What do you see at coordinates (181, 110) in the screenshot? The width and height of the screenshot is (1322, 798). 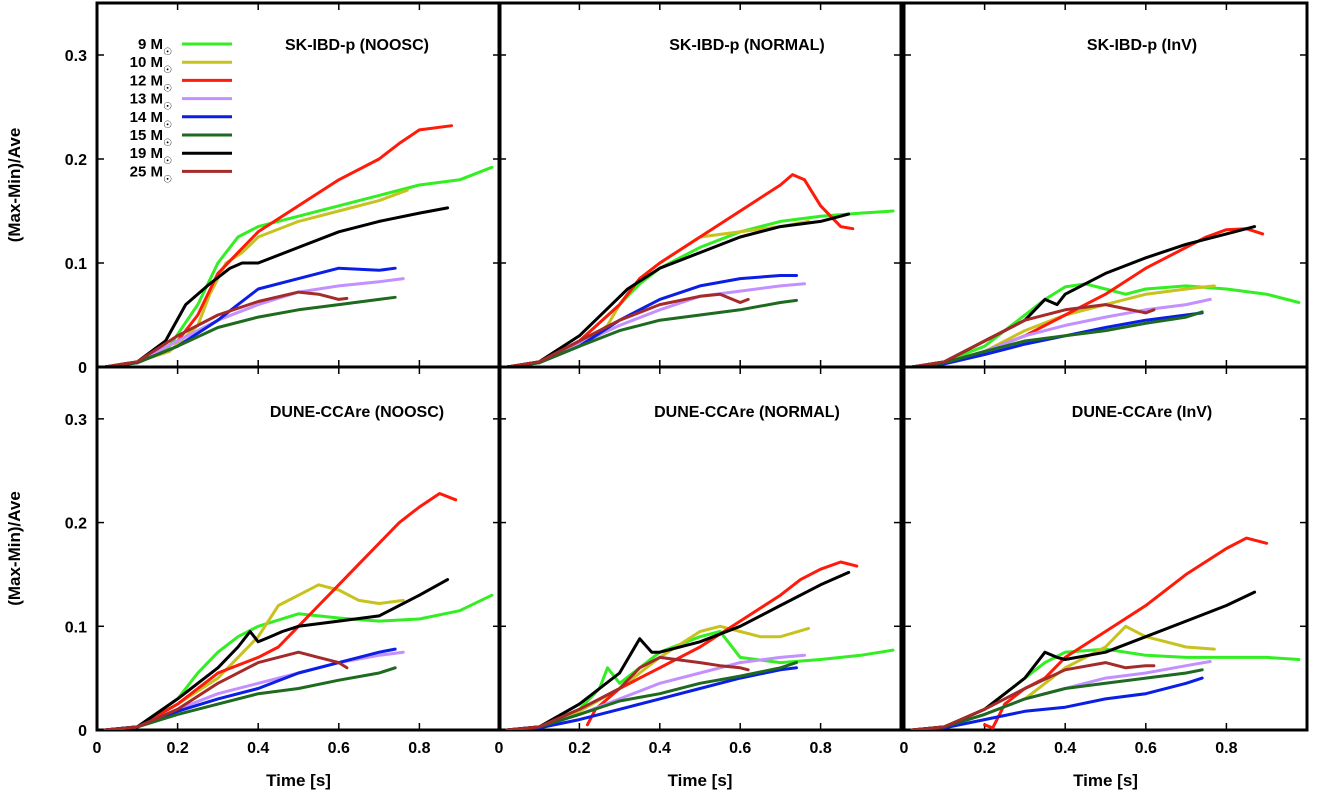 I see `legend: 9 M☉10 M☉12 M☉13 M☉14 M☉15 M☉19 M☉25 M☉` at bounding box center [181, 110].